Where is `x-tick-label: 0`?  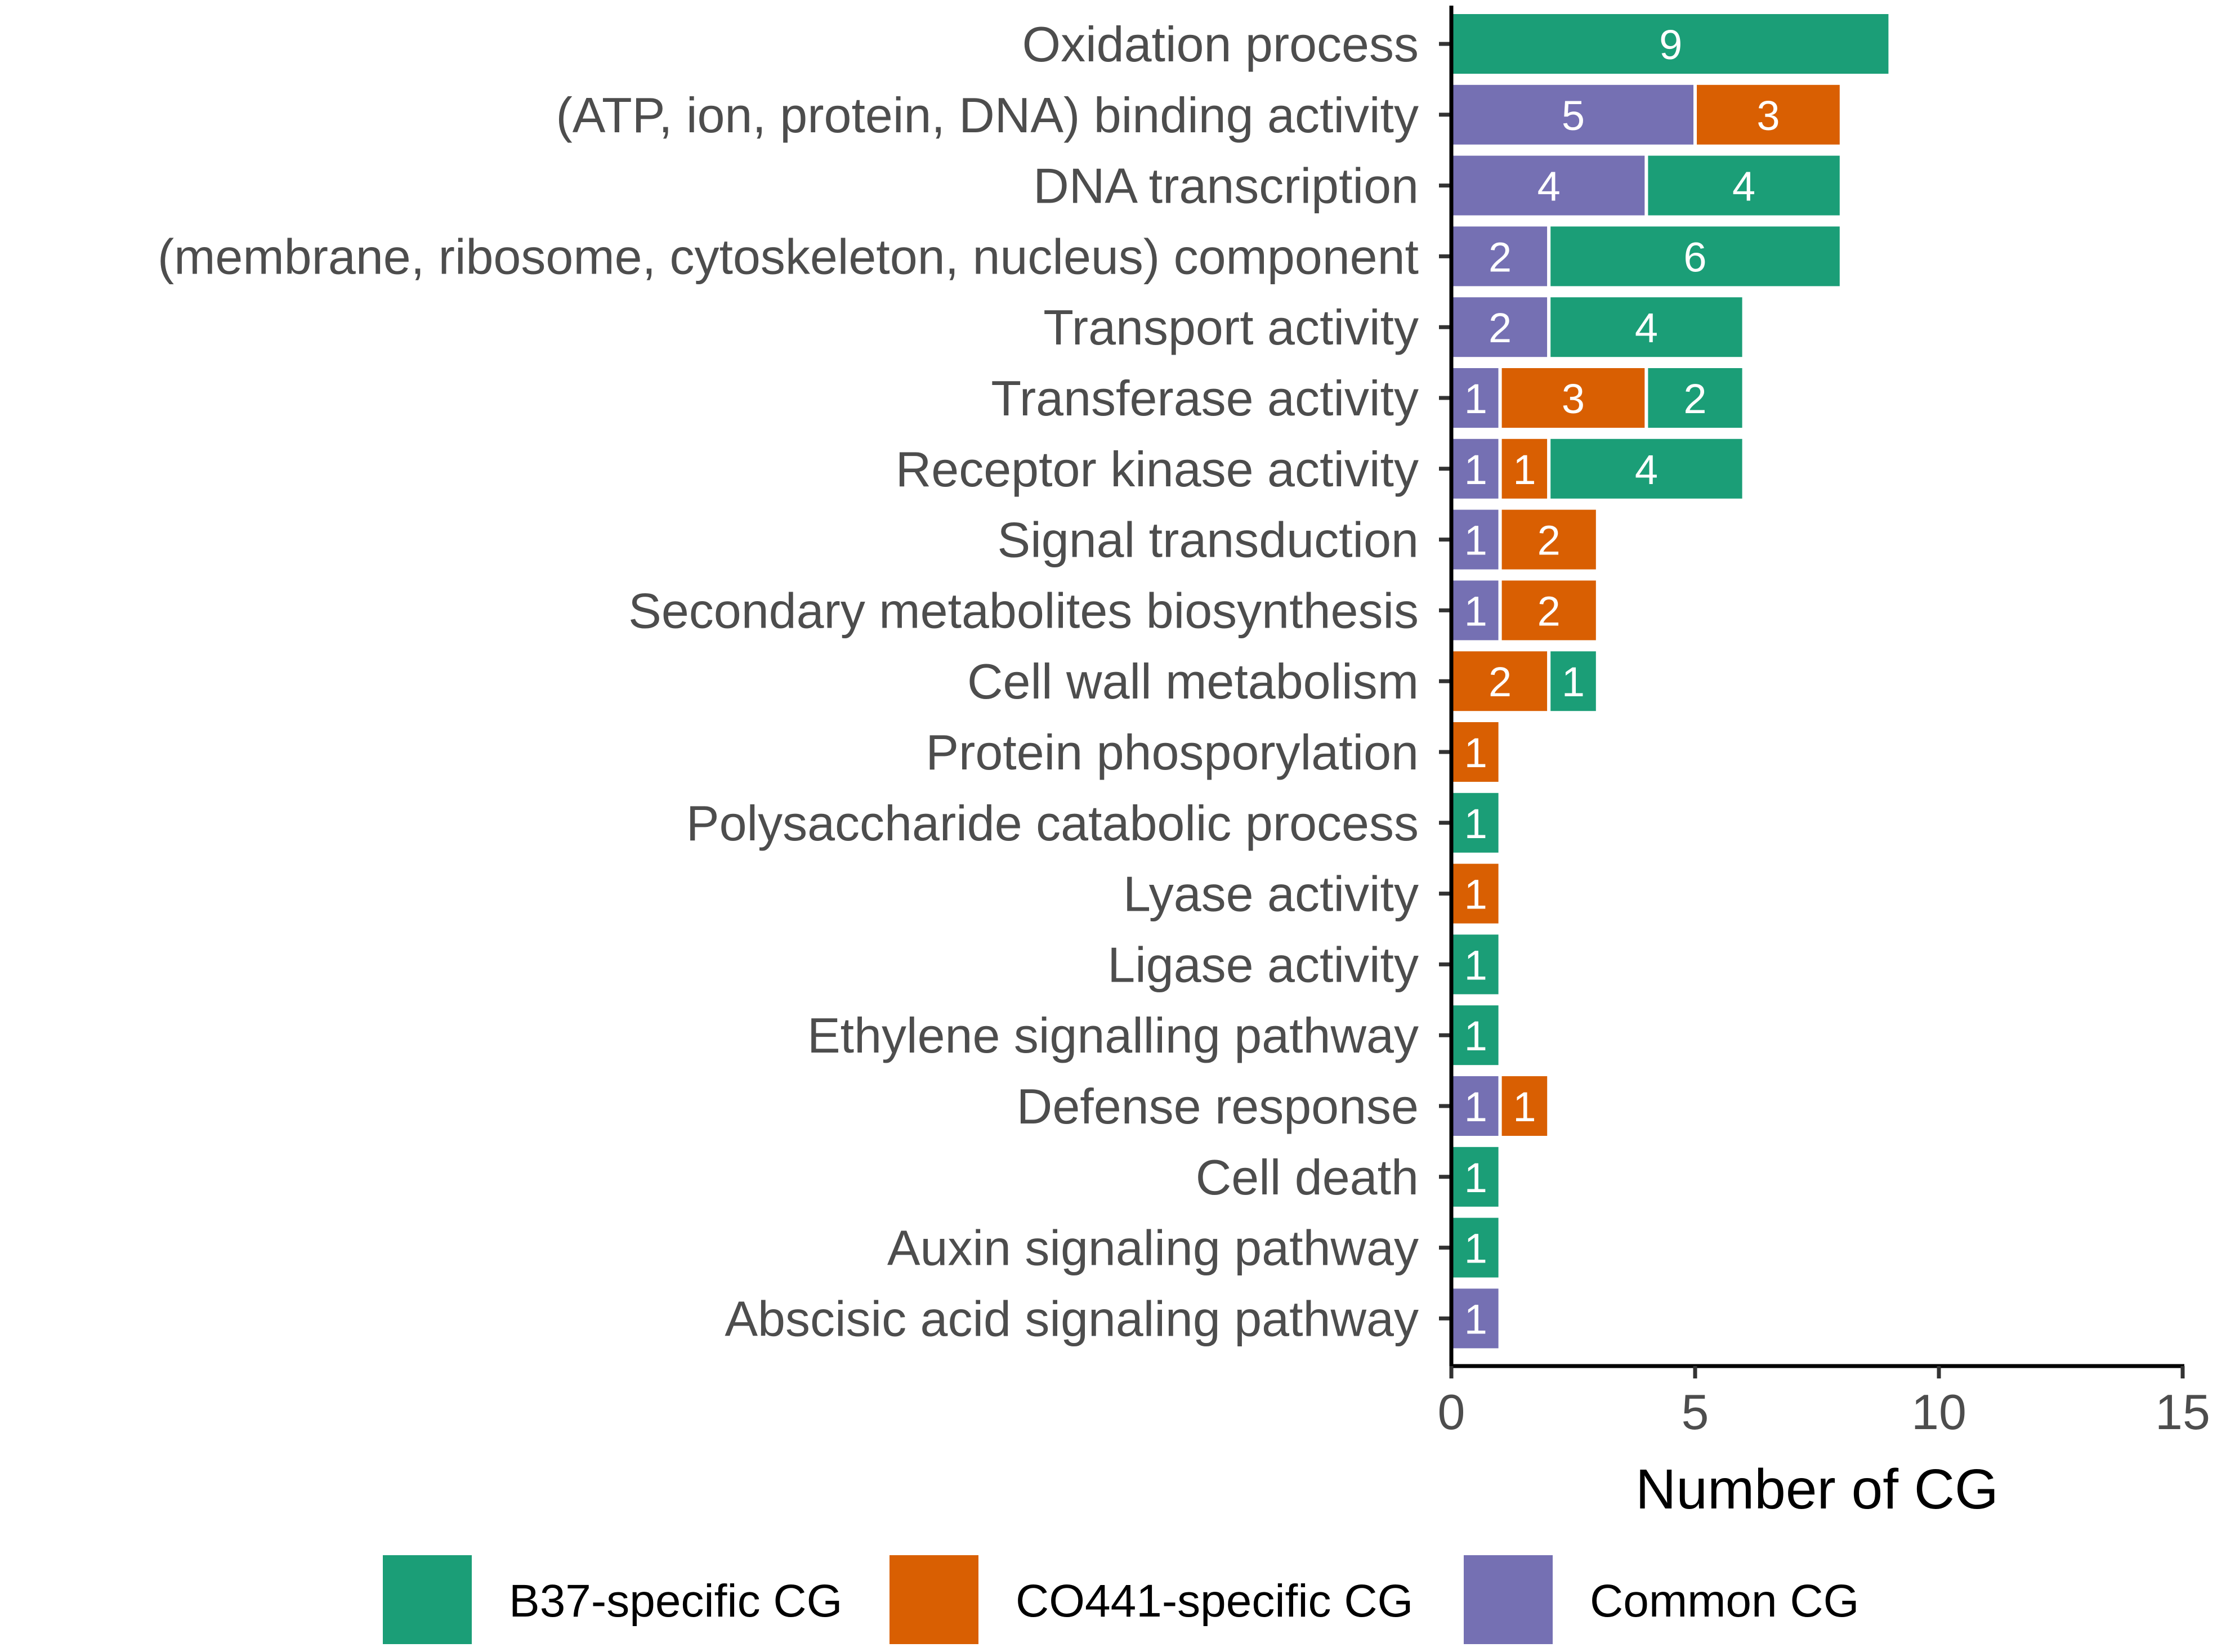 x-tick-label: 0 is located at coordinates (1452, 1412).